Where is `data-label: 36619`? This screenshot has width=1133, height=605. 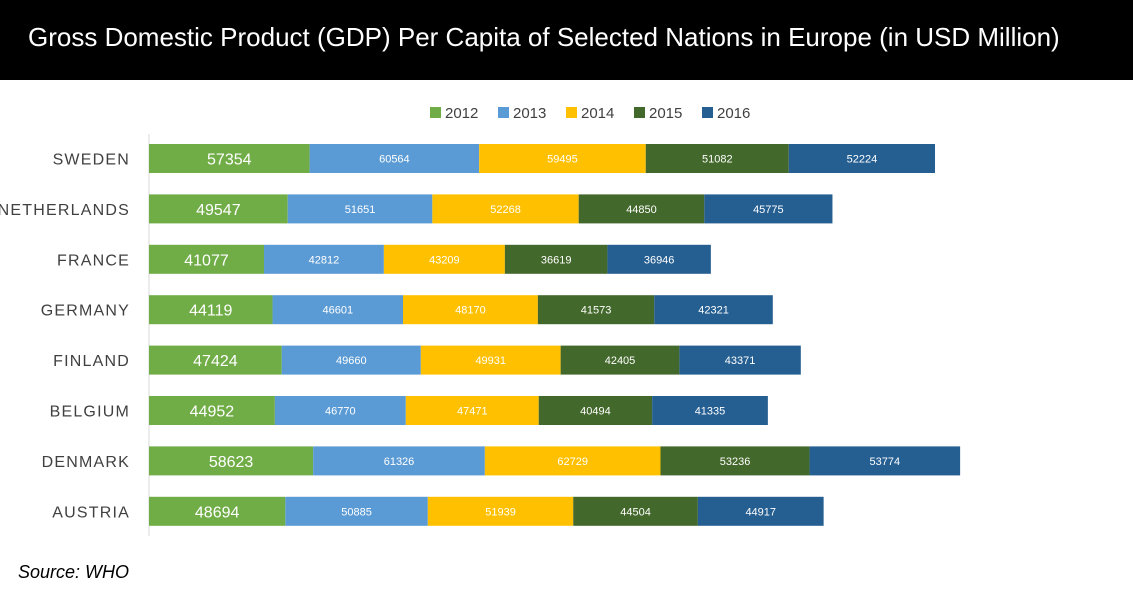 data-label: 36619 is located at coordinates (556, 260).